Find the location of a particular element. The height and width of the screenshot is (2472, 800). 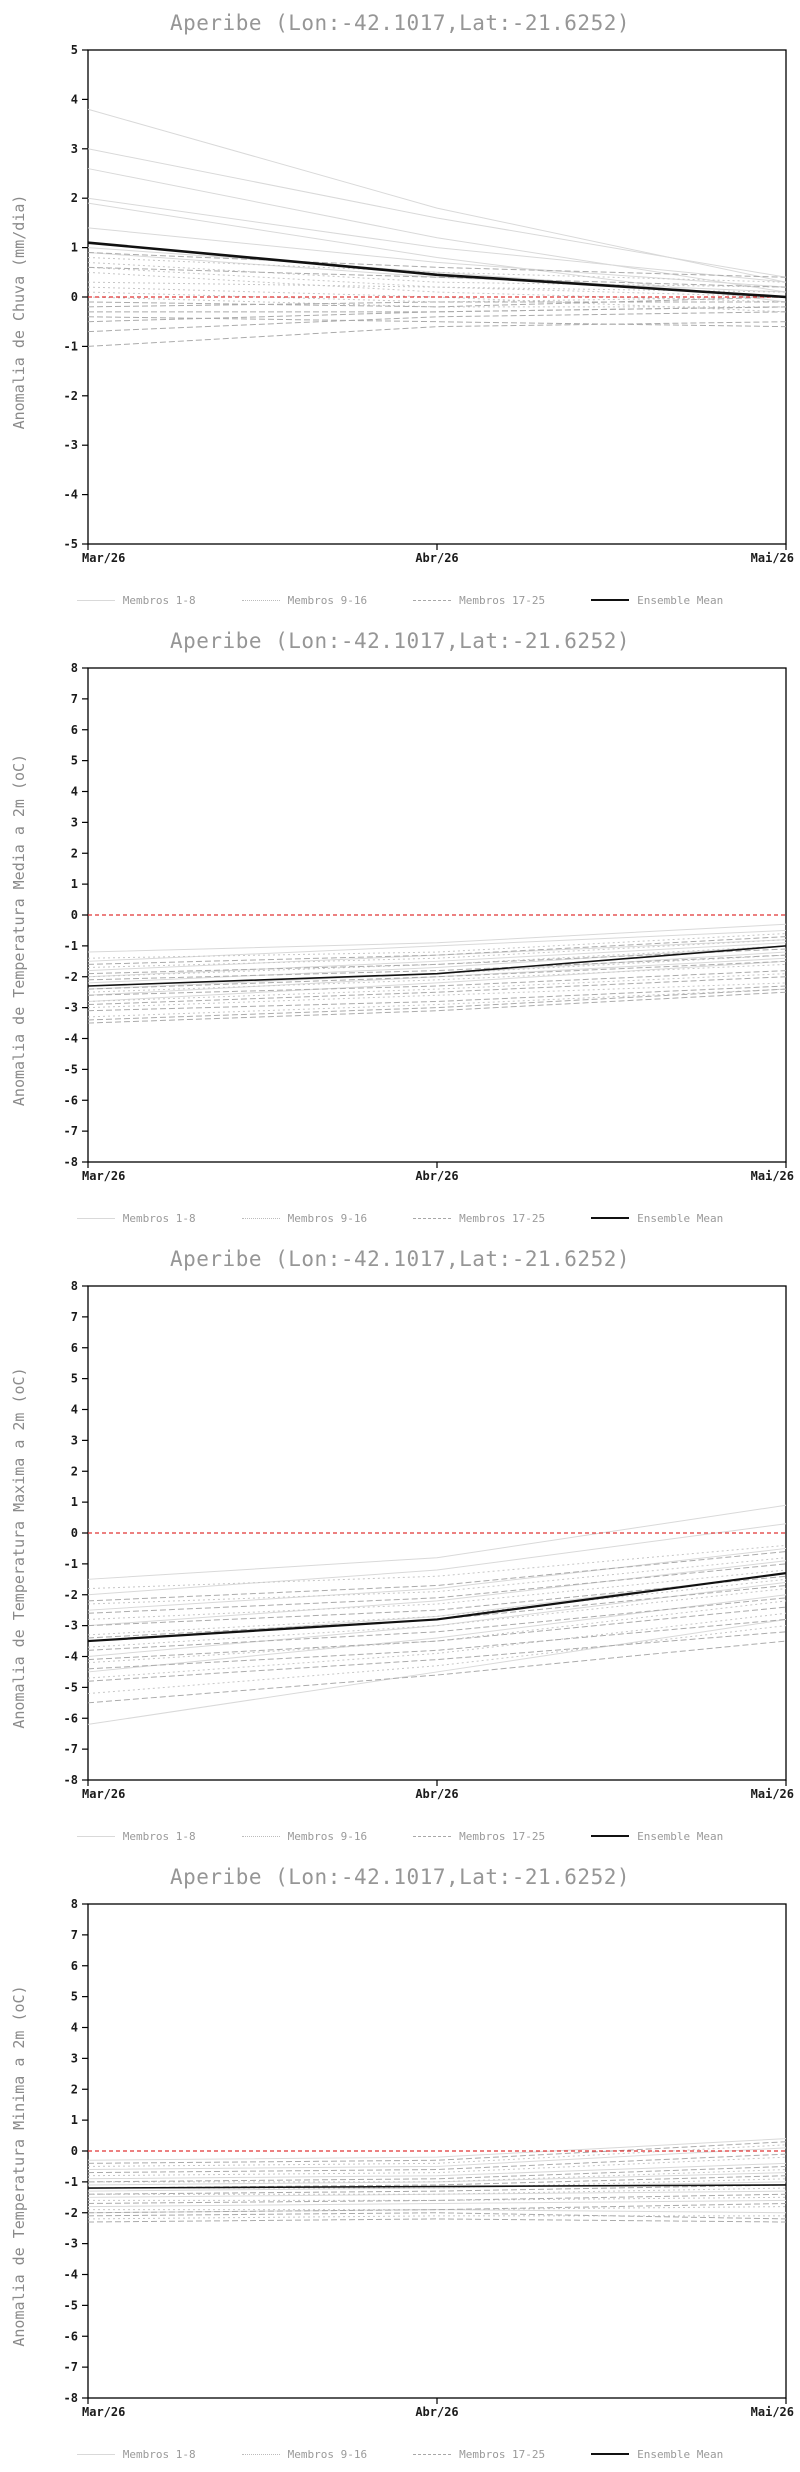

svg-text: -8 is located at coordinates (71, 2398).